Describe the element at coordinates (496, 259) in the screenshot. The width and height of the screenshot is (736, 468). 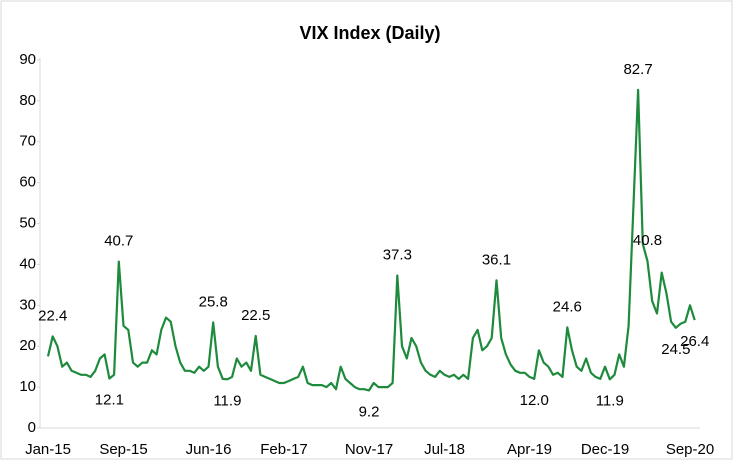
I see `data-label: 36.1` at that location.